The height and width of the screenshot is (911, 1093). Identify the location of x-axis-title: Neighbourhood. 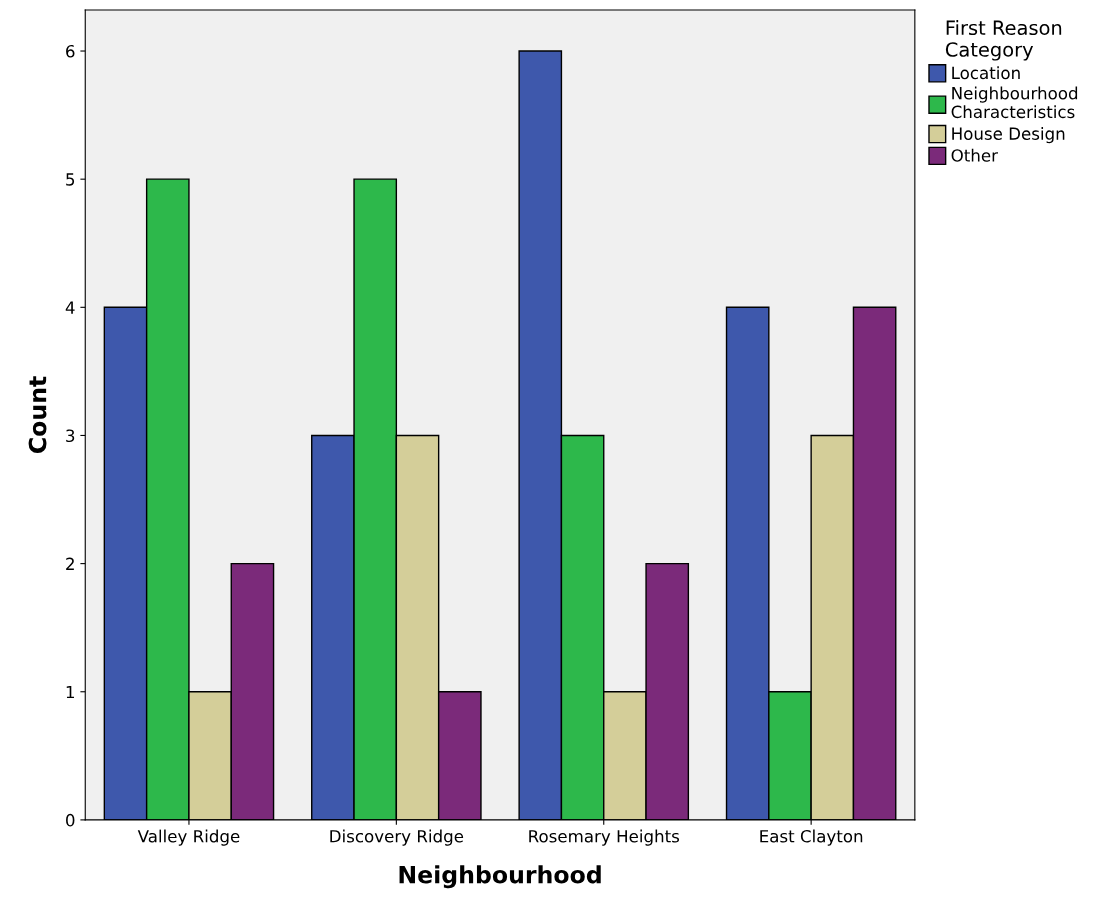
(500, 877).